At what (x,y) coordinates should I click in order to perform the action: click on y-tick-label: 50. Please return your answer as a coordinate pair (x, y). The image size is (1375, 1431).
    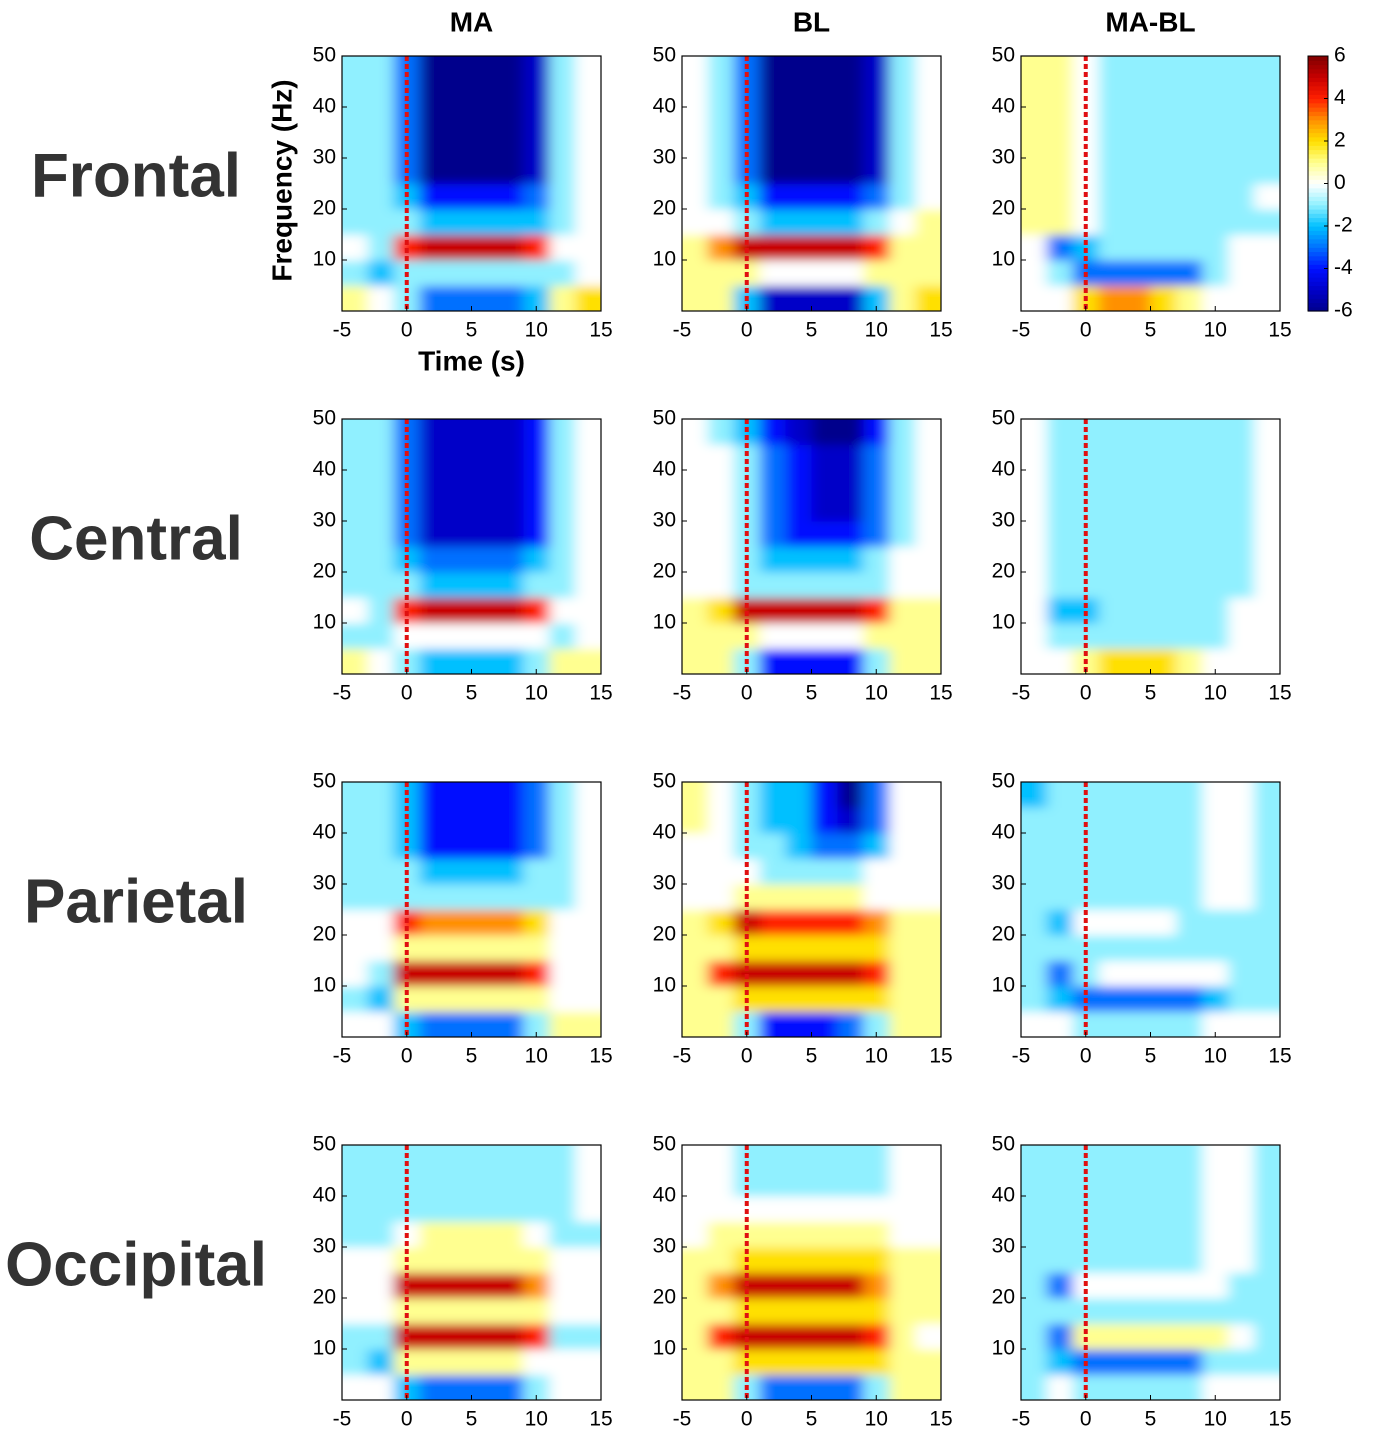
    Looking at the image, I should click on (664, 55).